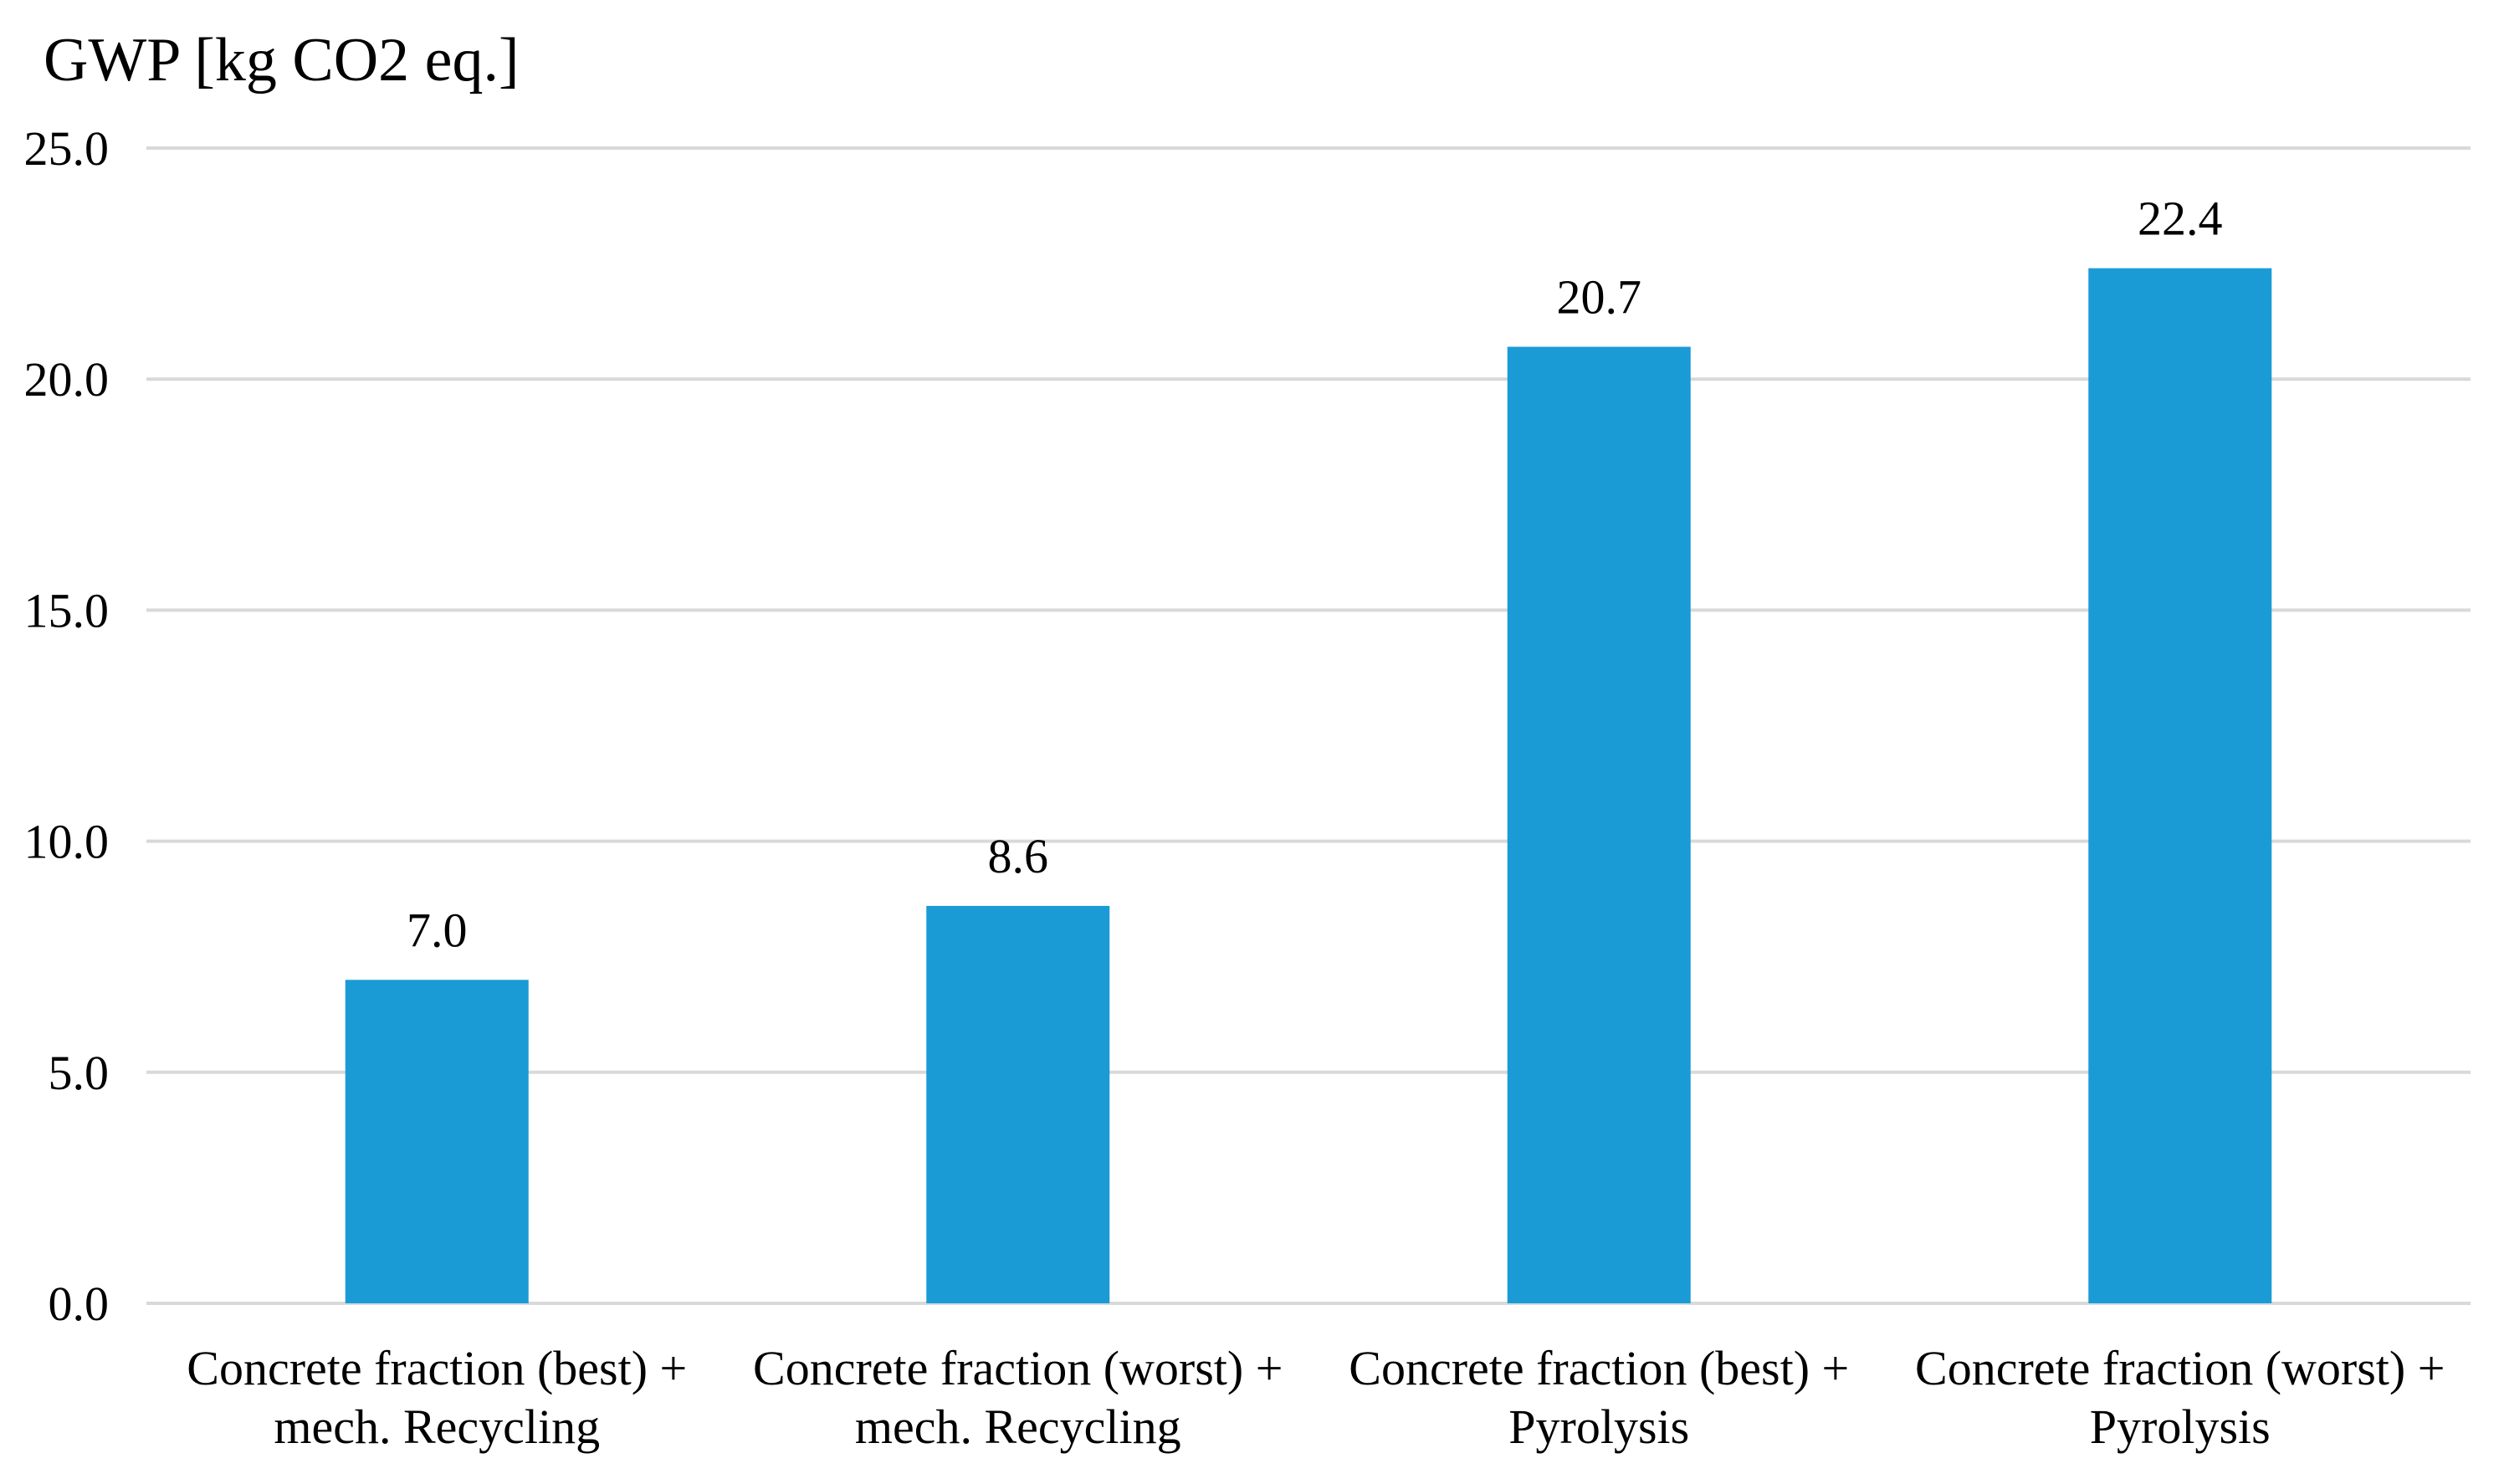 The height and width of the screenshot is (1484, 2499). What do you see at coordinates (79, 1304) in the screenshot?
I see `y-tick-label: 0.0` at bounding box center [79, 1304].